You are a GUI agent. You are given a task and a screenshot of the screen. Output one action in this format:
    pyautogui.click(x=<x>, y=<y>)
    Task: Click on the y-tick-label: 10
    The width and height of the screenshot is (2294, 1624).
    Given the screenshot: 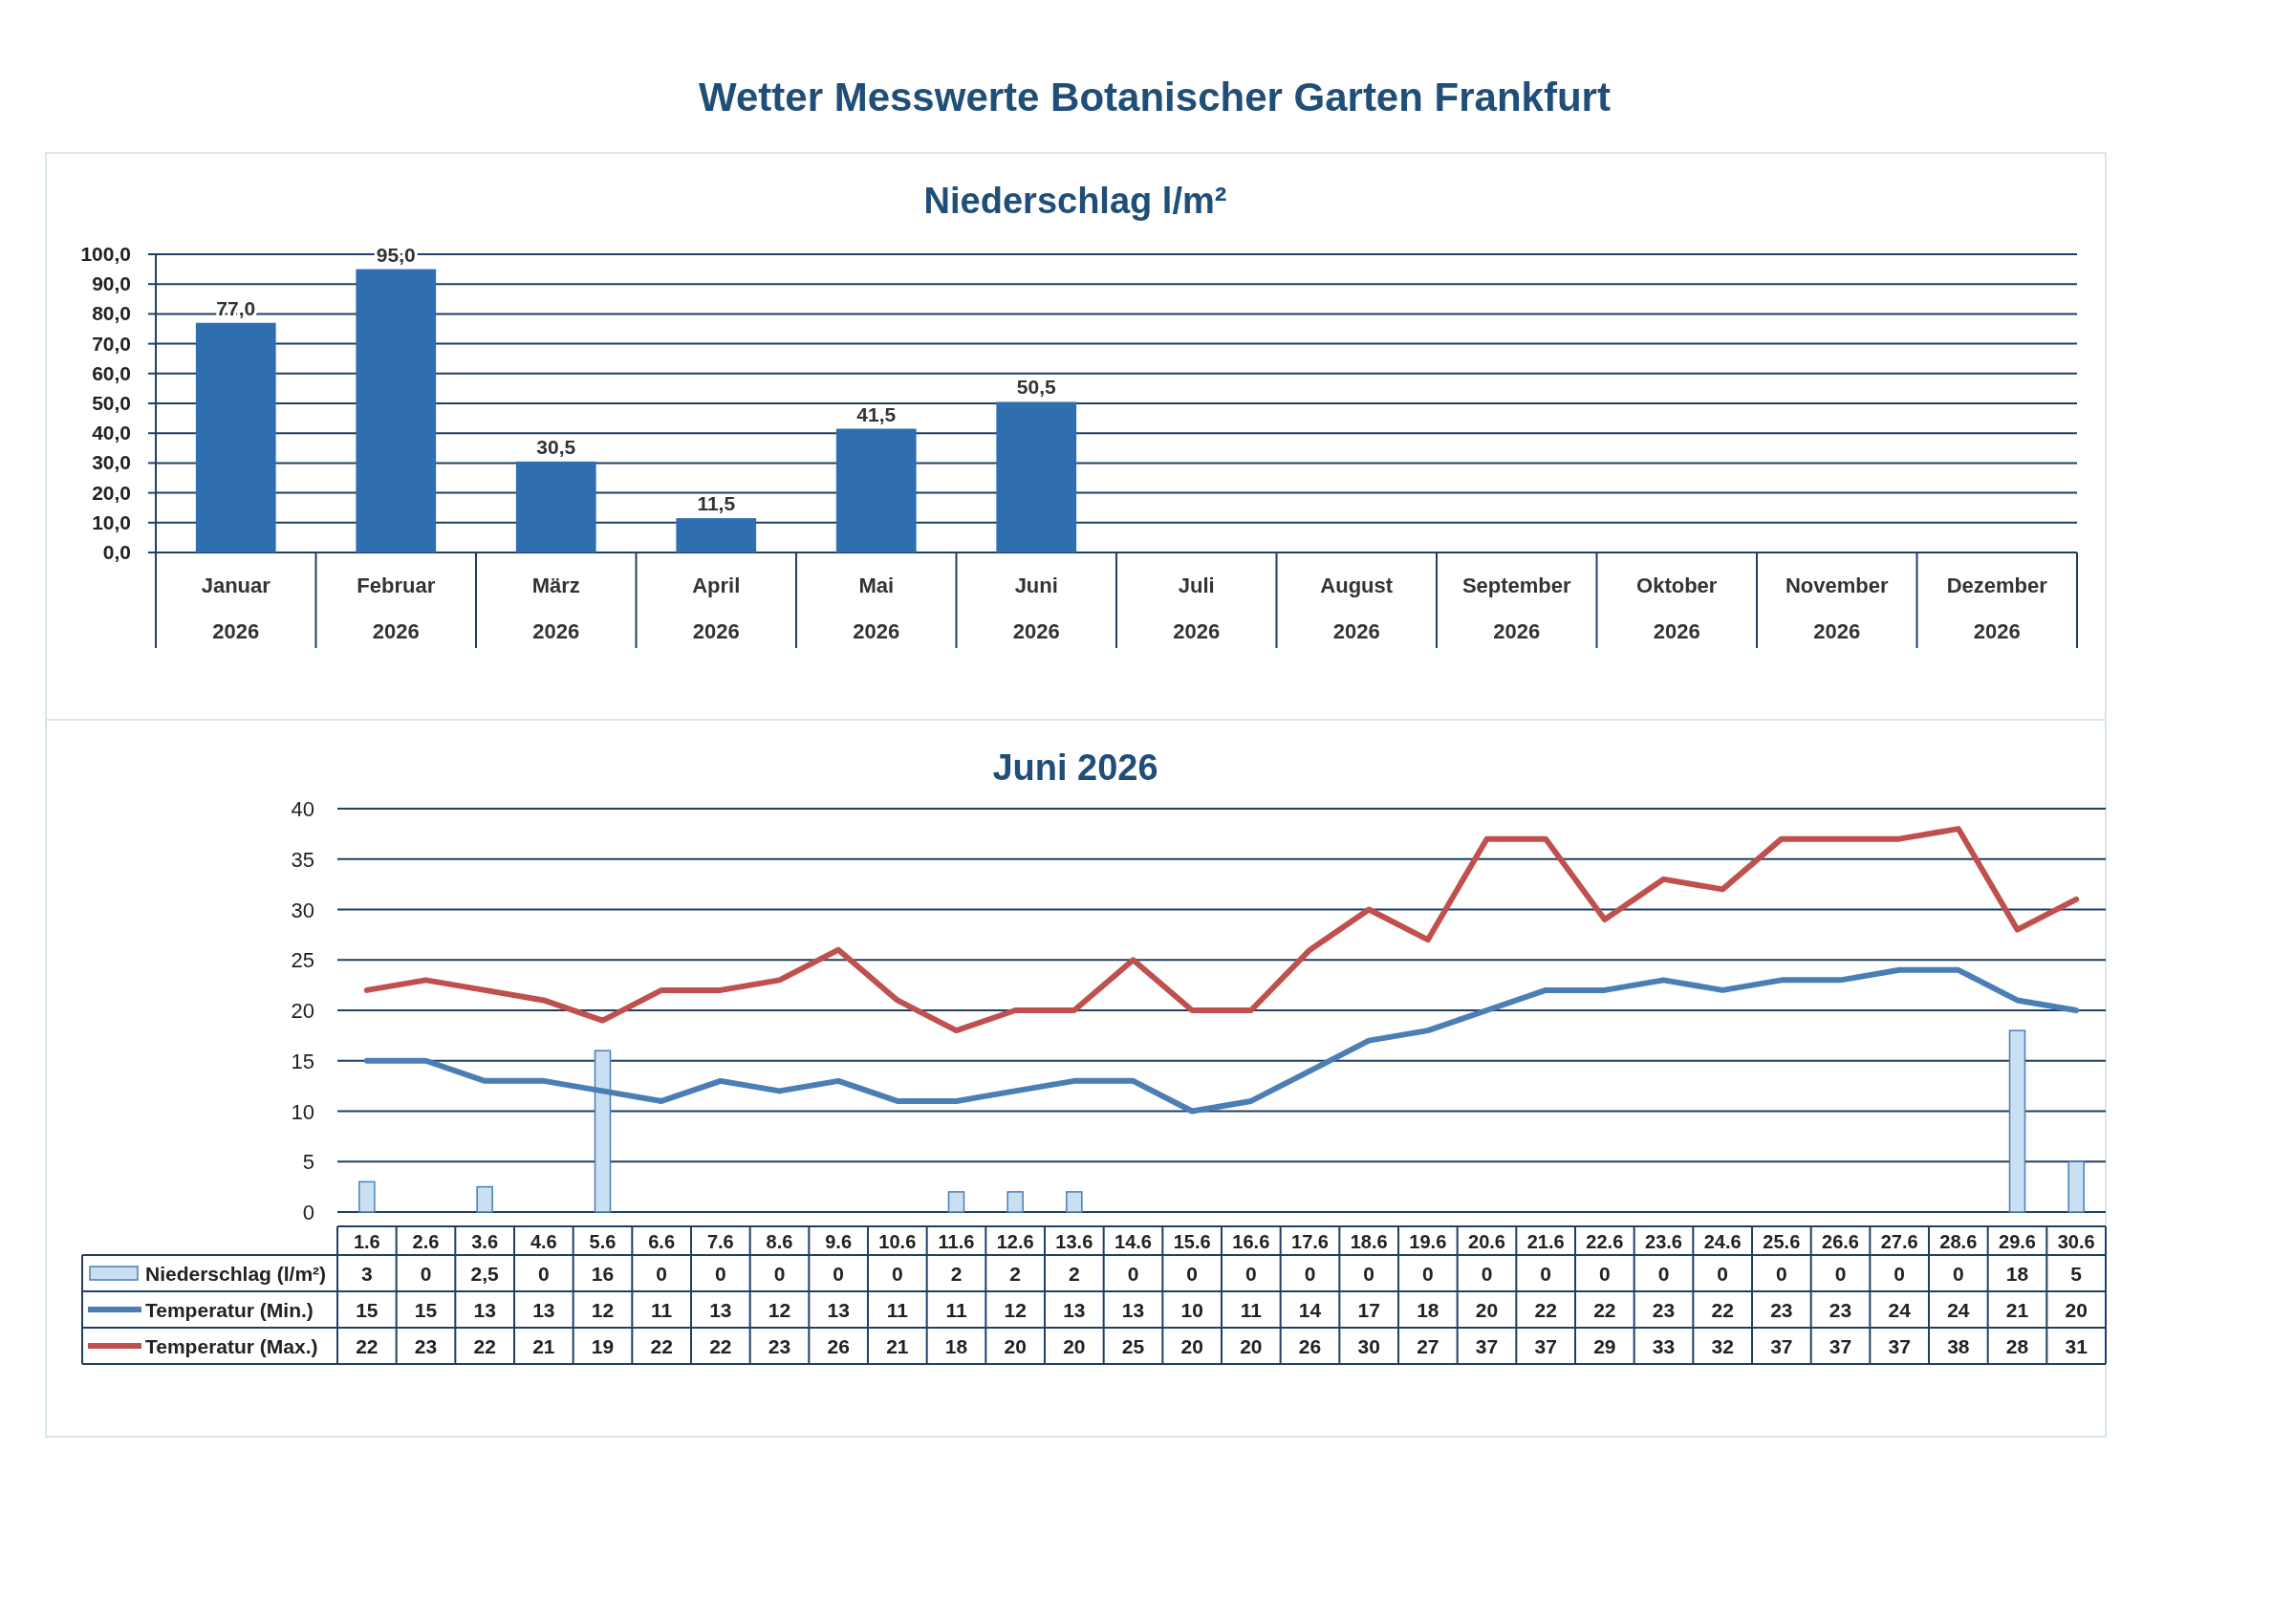 What is the action you would take?
    pyautogui.click(x=302, y=1112)
    